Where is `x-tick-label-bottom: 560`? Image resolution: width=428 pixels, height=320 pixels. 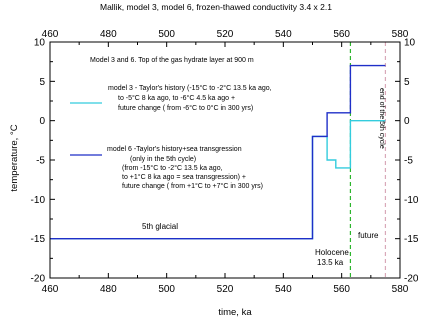 x-tick-label-bottom: 560 is located at coordinates (341, 289).